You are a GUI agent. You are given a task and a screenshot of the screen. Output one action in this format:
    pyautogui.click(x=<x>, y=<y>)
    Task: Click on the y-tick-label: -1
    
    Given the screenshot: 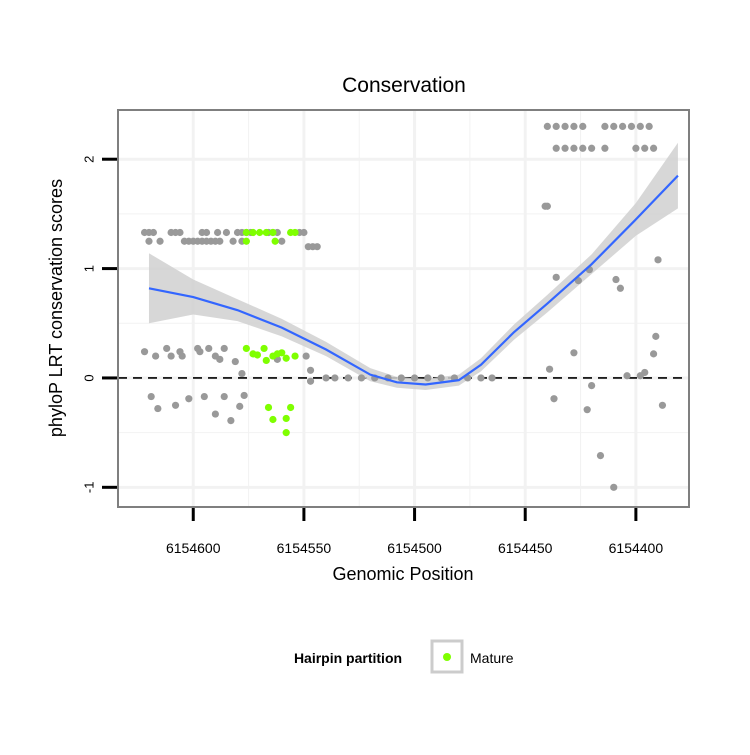 What is the action you would take?
    pyautogui.click(x=88, y=488)
    